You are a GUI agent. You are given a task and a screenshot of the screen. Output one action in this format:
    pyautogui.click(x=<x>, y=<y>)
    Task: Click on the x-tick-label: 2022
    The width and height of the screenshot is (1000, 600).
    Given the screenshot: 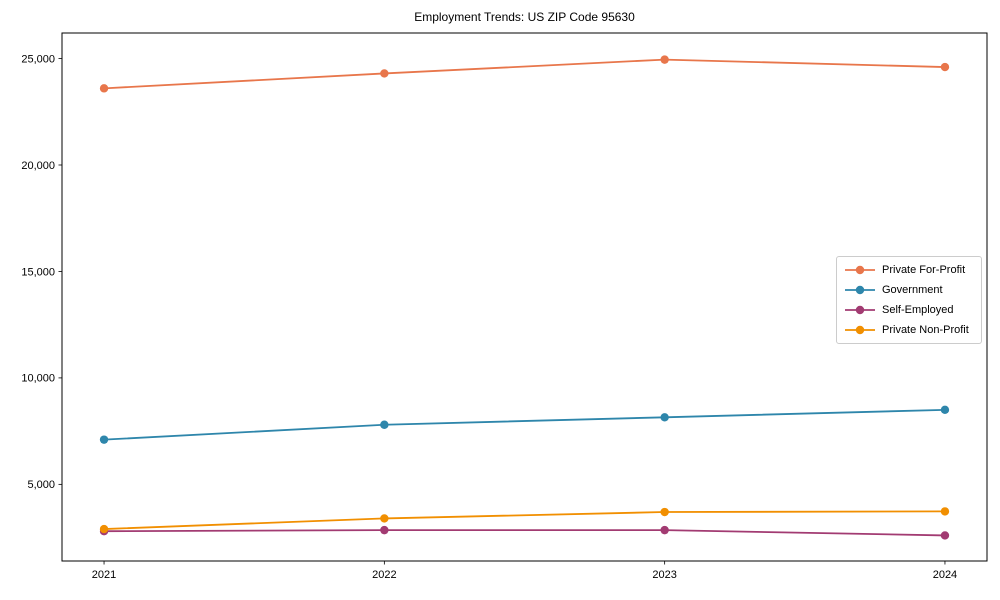 What is the action you would take?
    pyautogui.click(x=384, y=575)
    